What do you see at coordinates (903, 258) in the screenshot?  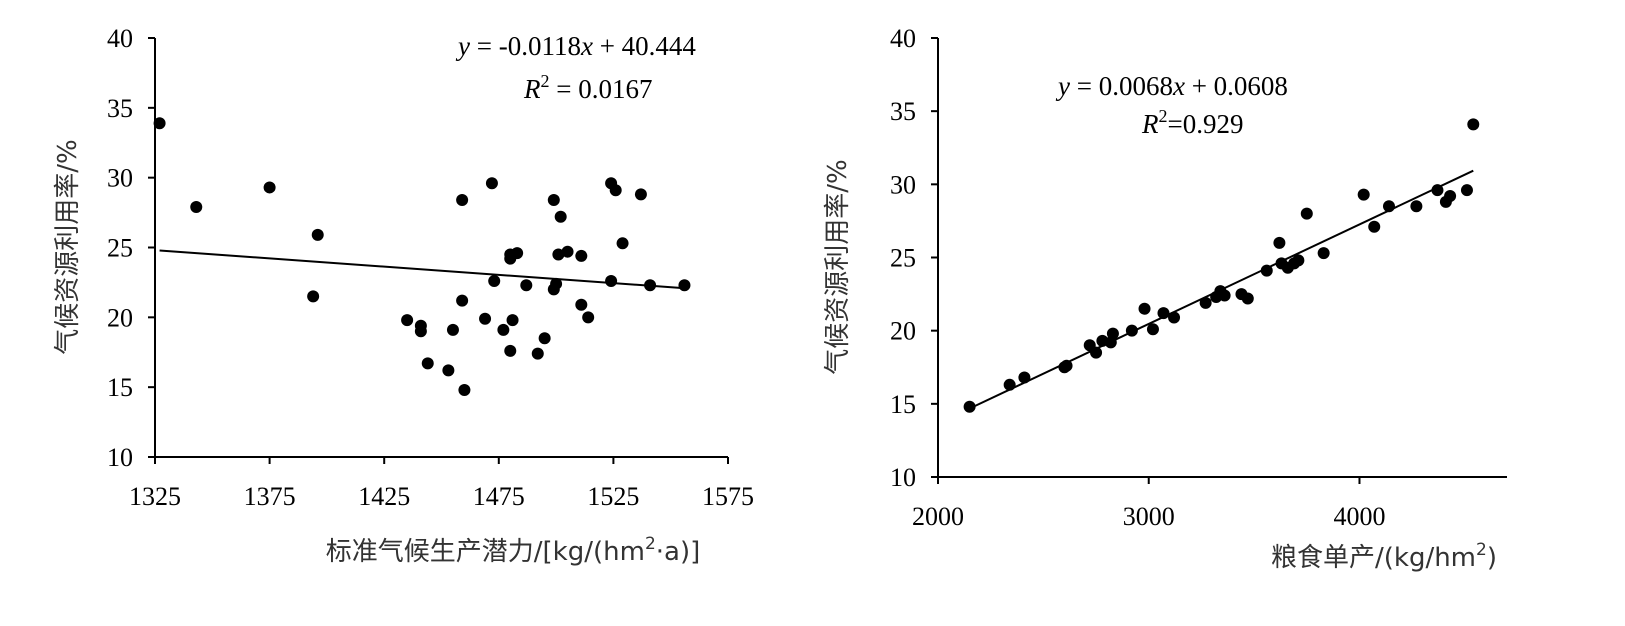 I see `right-y-tick-label: 25` at bounding box center [903, 258].